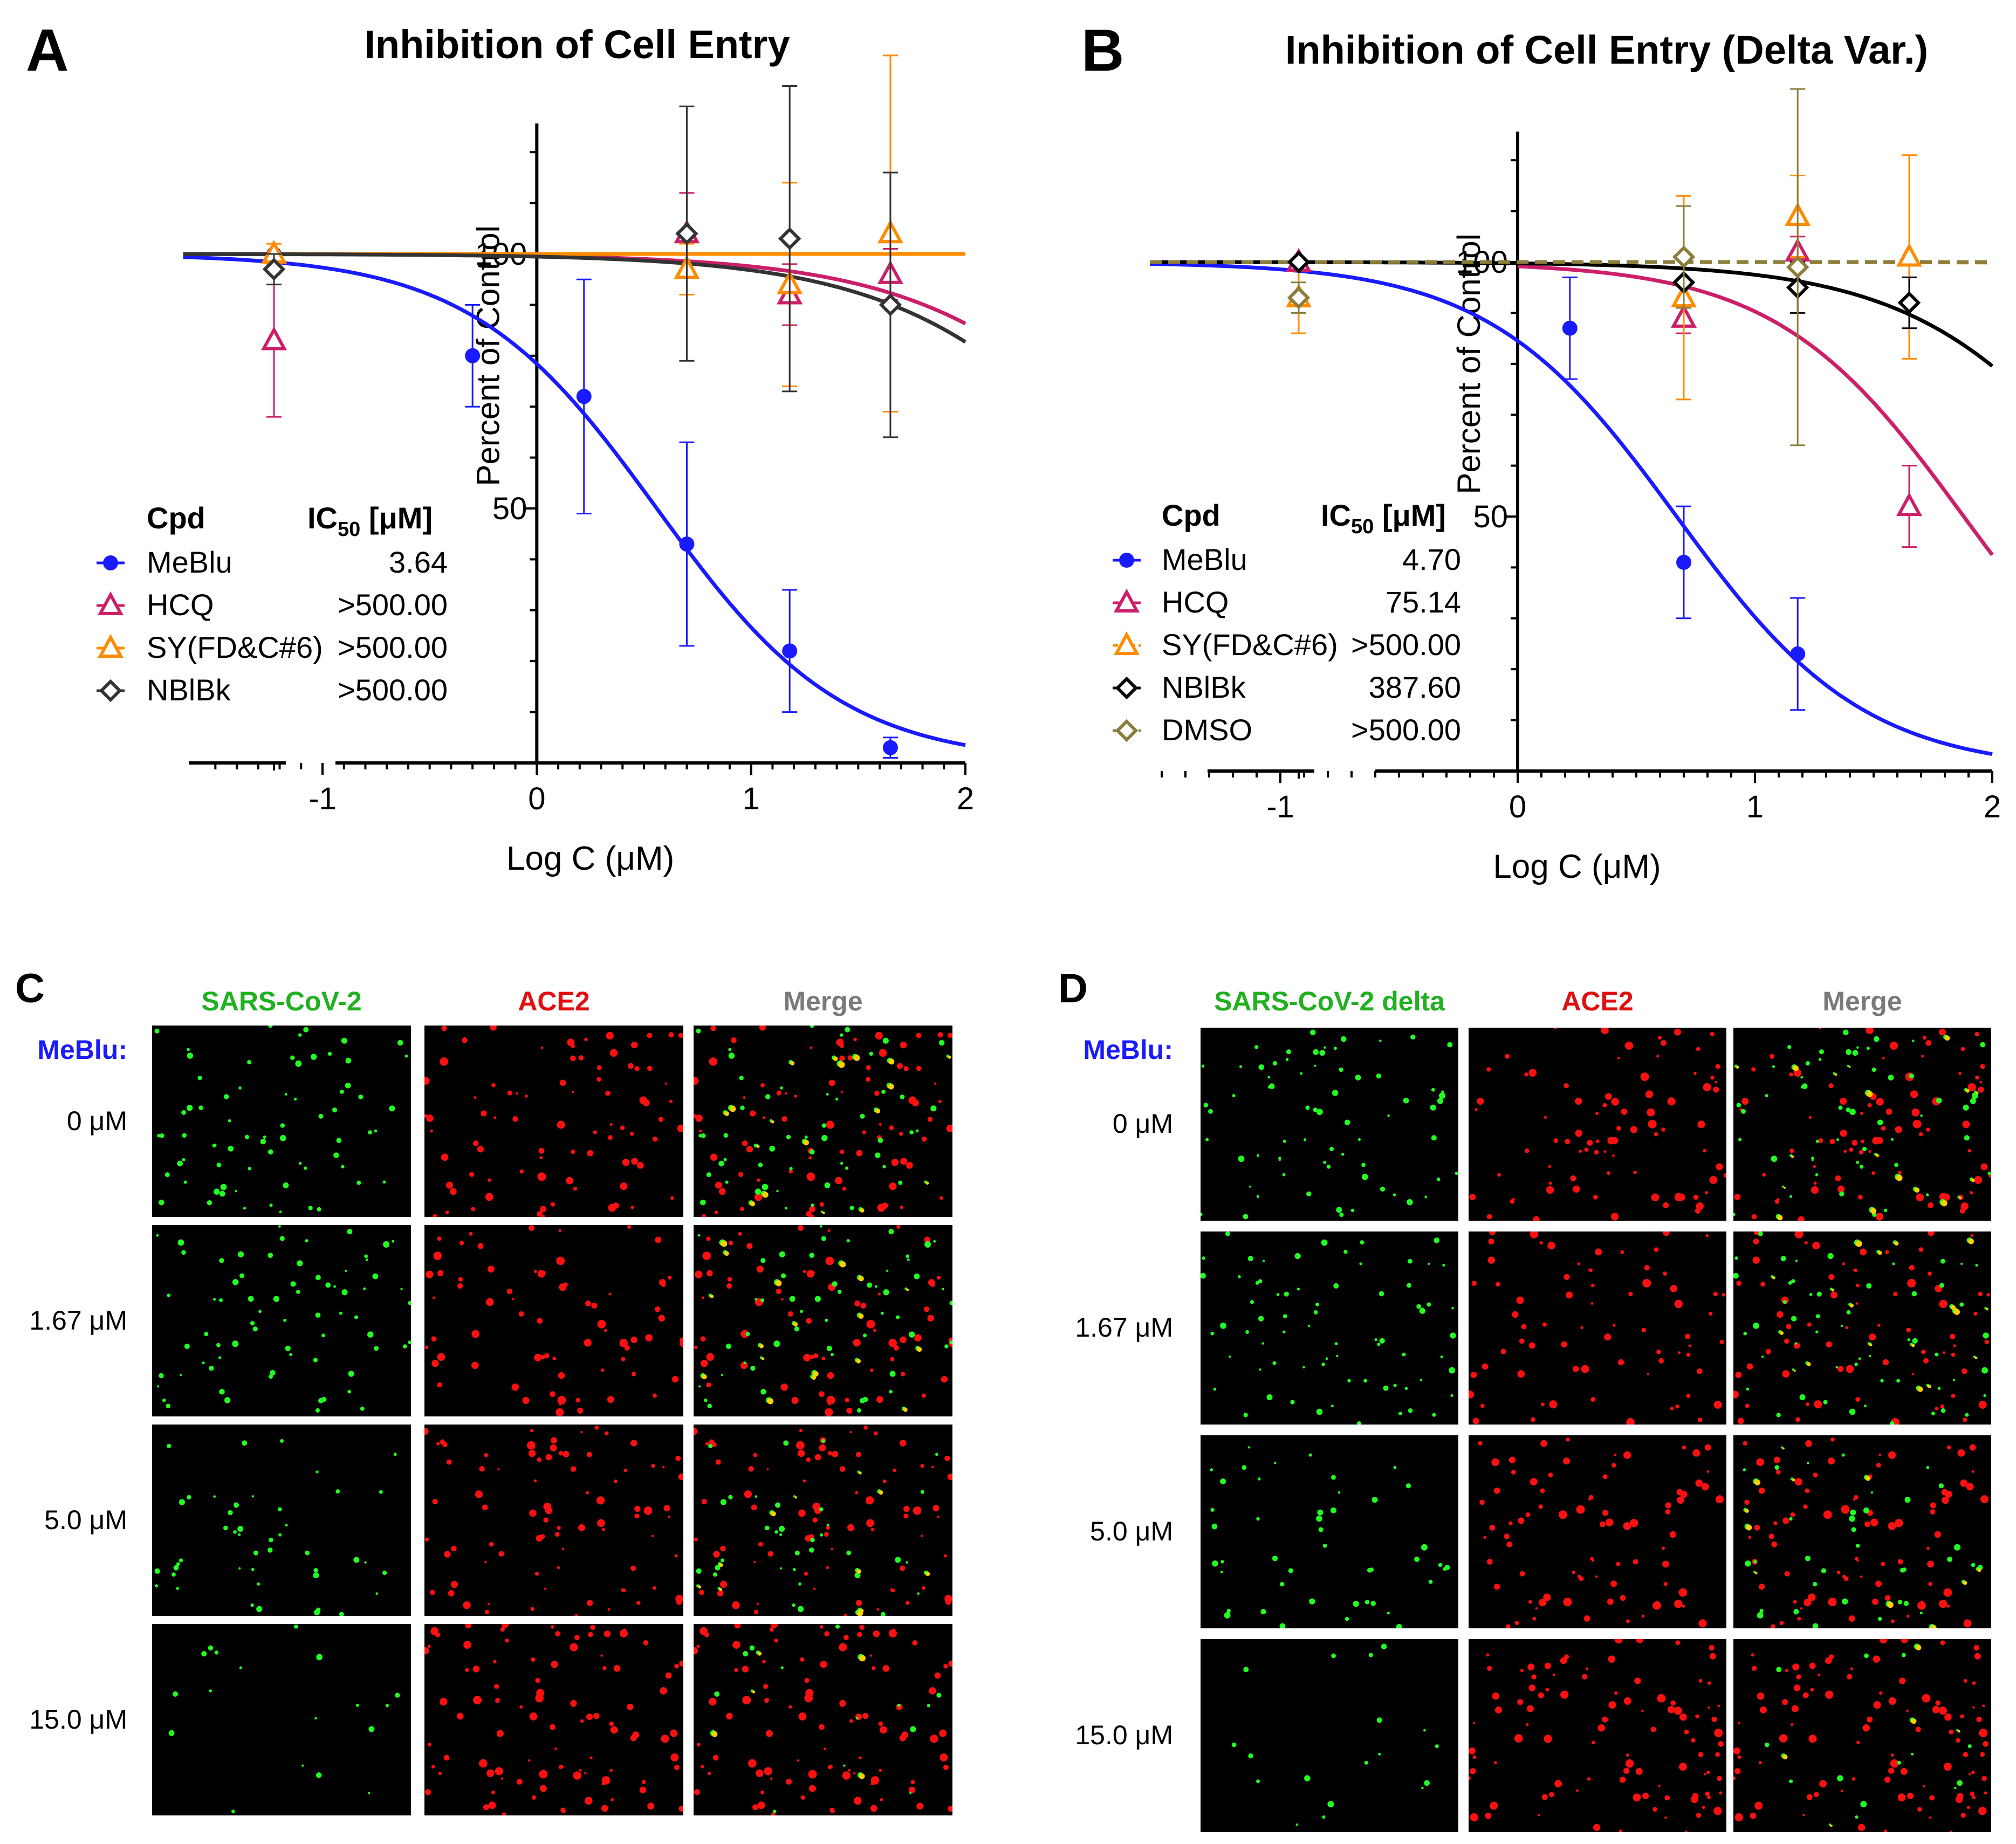 The height and width of the screenshot is (1844, 2016). What do you see at coordinates (687, 544) in the screenshot?
I see `data-point-meblu` at bounding box center [687, 544].